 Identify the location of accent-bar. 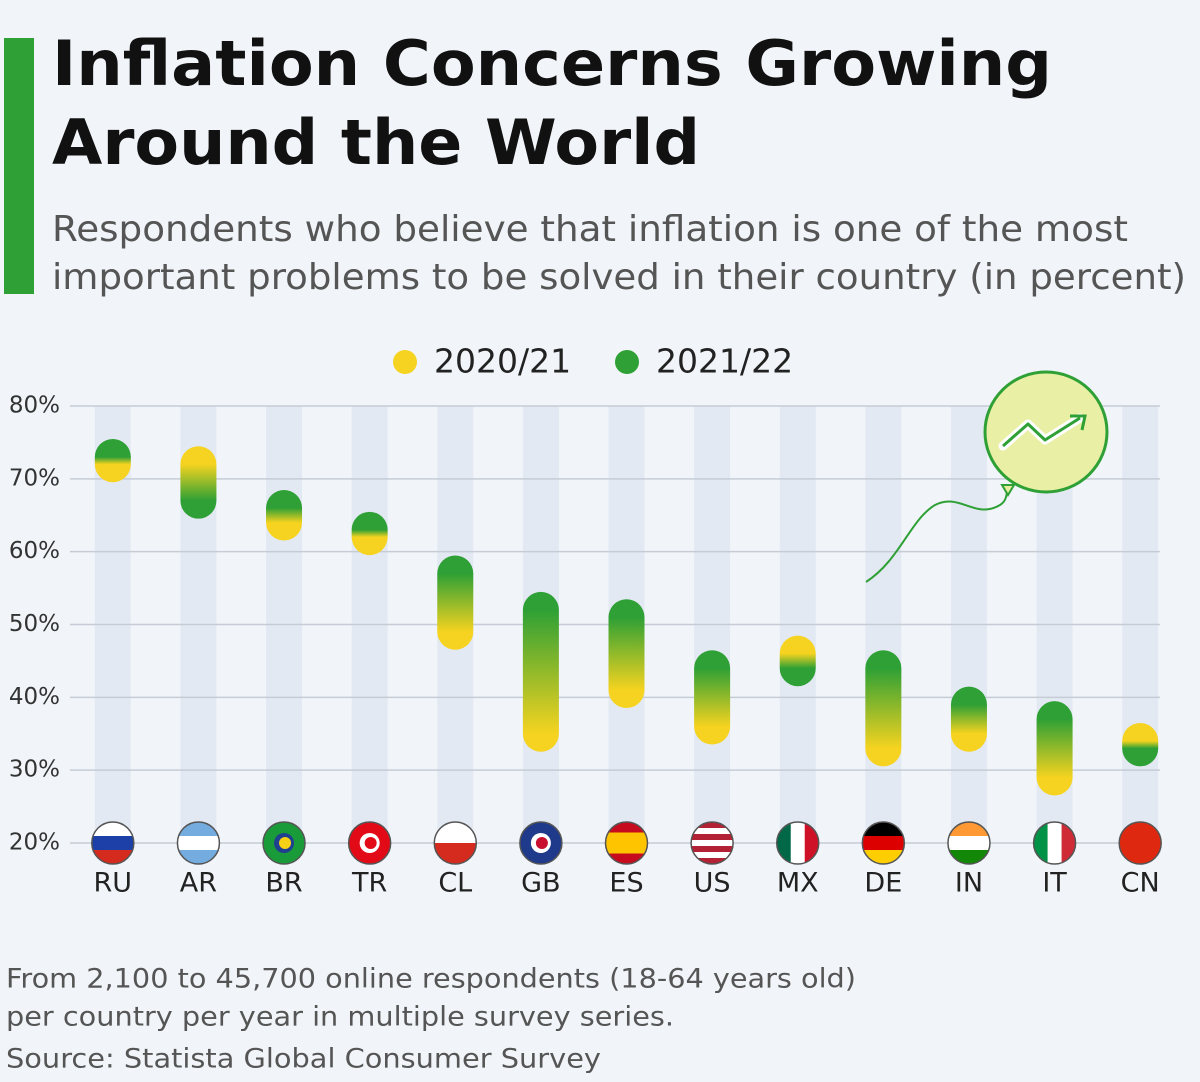
(19, 166).